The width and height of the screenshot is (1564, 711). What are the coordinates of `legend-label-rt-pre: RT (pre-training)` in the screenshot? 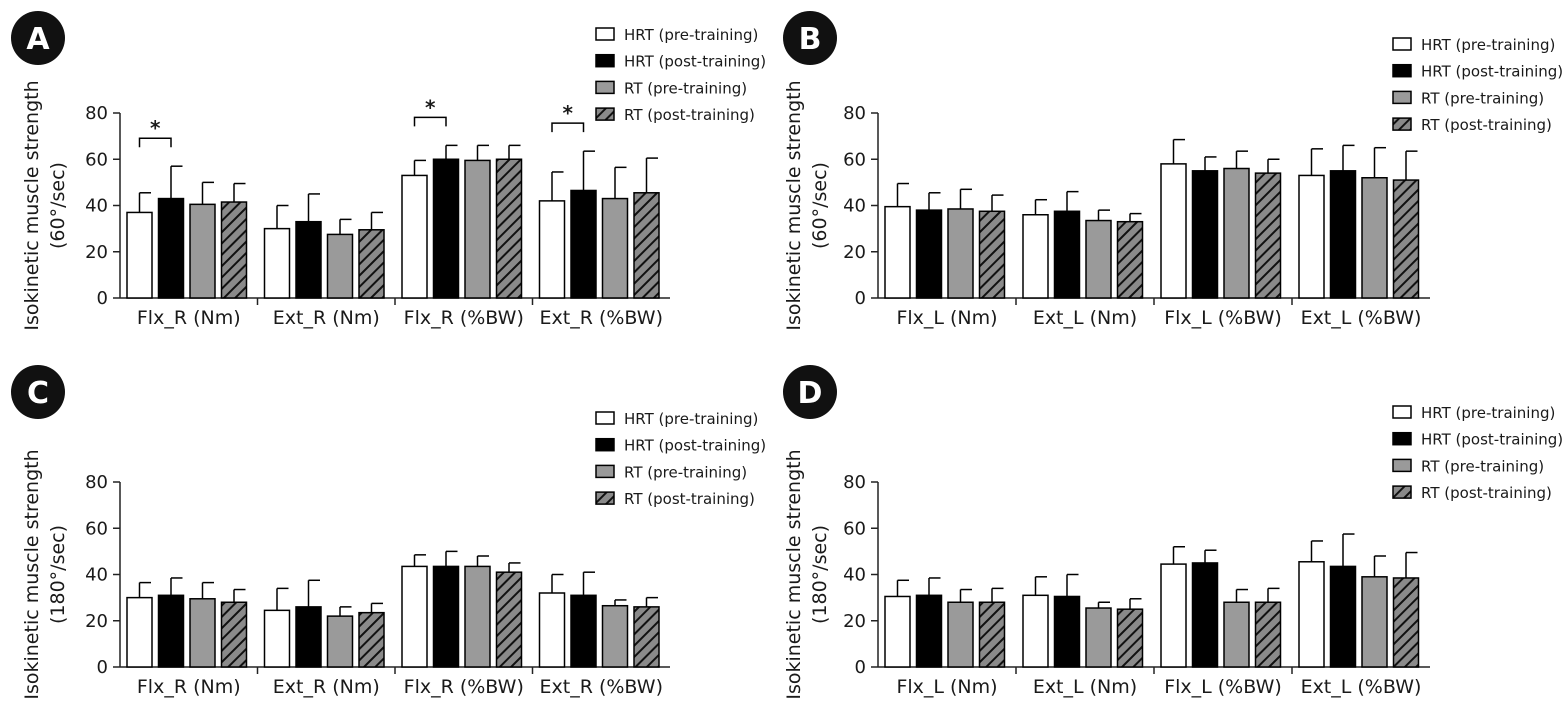 It's located at (685, 88).